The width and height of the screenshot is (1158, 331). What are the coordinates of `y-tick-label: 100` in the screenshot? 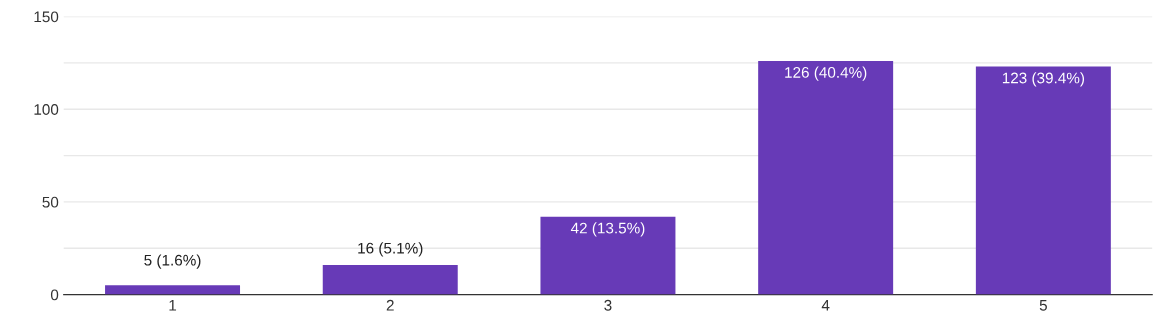 It's located at (46, 109).